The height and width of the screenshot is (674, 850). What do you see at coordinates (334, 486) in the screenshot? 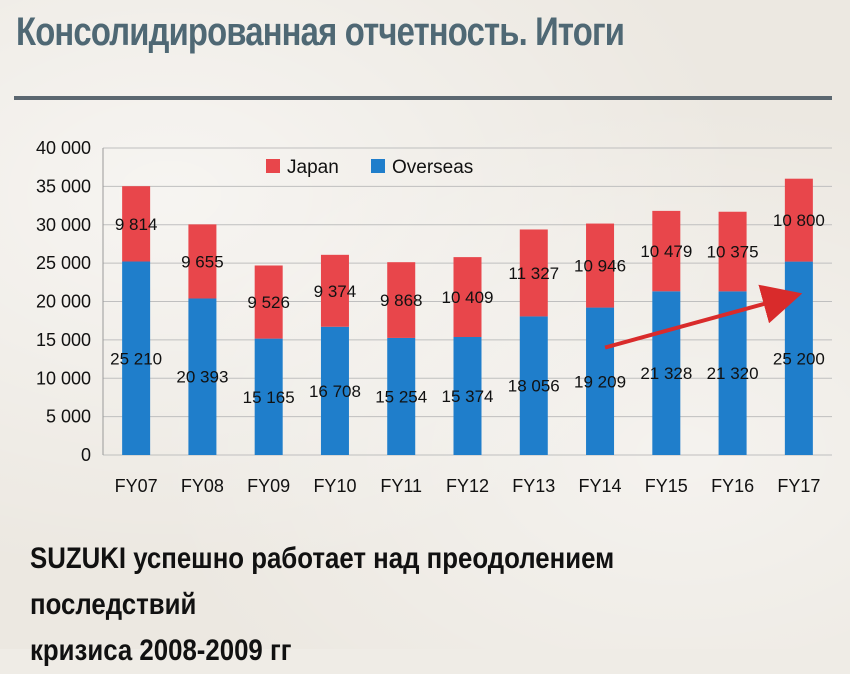
I see `x-tick-label: FY10` at bounding box center [334, 486].